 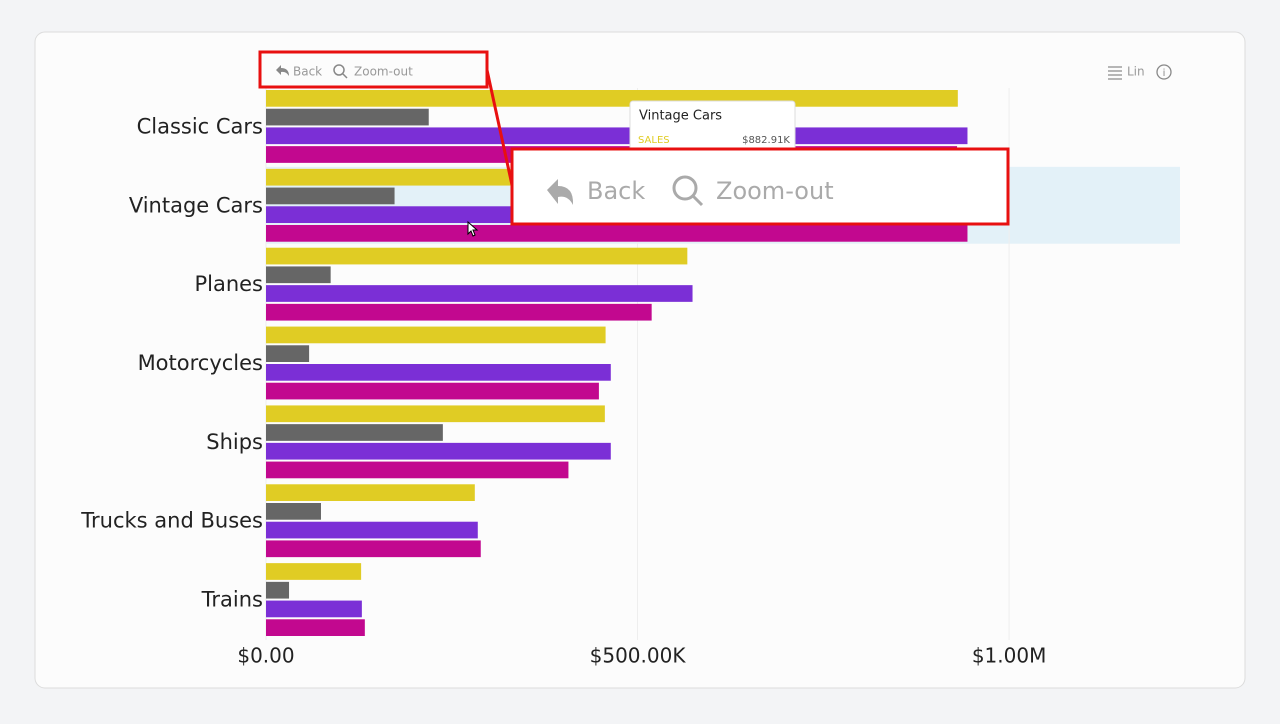 What do you see at coordinates (345, 76) in the screenshot?
I see `zoom-icon-handle` at bounding box center [345, 76].